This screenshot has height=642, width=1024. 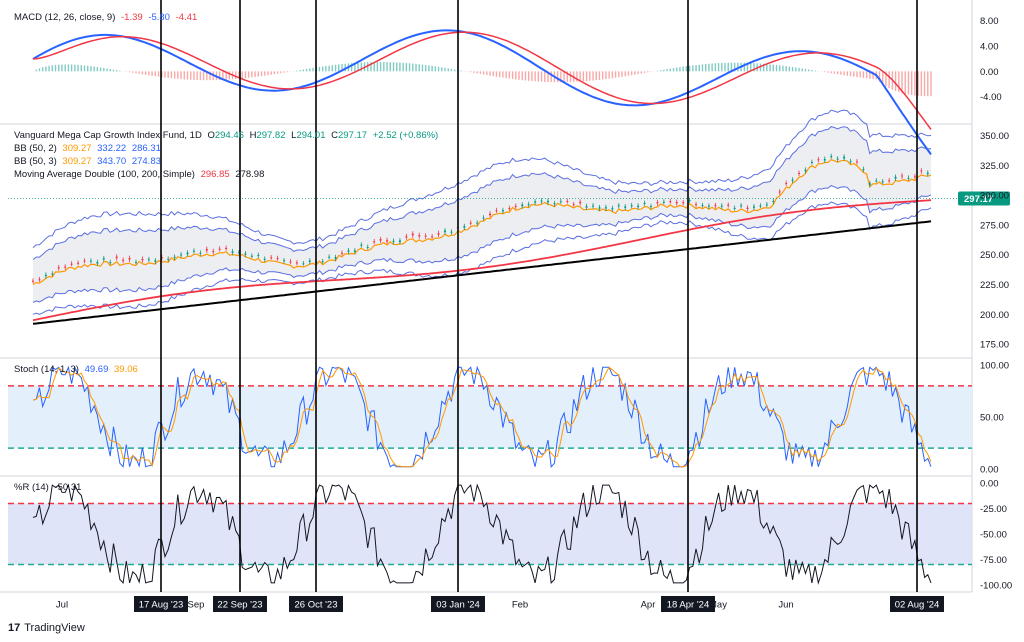 What do you see at coordinates (62, 605) in the screenshot?
I see `x-tick-label: Jul` at bounding box center [62, 605].